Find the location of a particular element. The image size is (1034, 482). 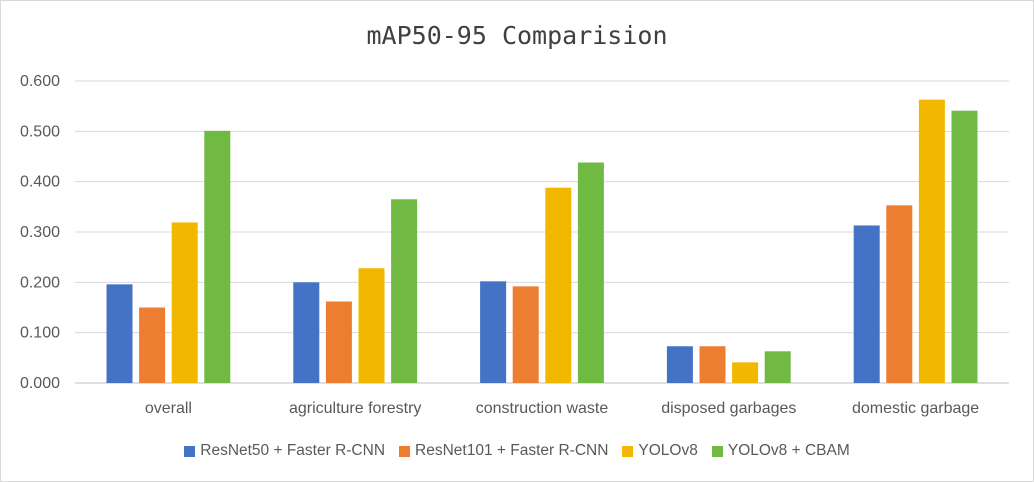

x-category-label: disposed garbages is located at coordinates (728, 408).